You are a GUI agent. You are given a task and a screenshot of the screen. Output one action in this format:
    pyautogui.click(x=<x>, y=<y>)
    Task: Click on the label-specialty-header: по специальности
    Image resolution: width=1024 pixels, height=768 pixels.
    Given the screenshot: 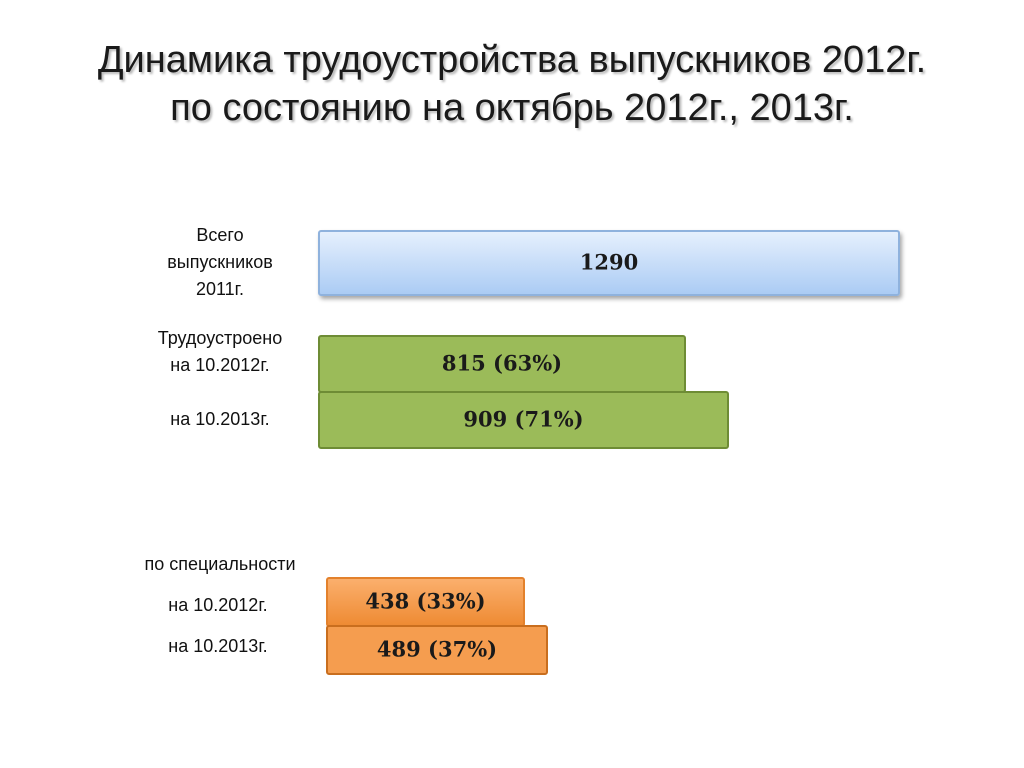 What is the action you would take?
    pyautogui.click(x=220, y=564)
    